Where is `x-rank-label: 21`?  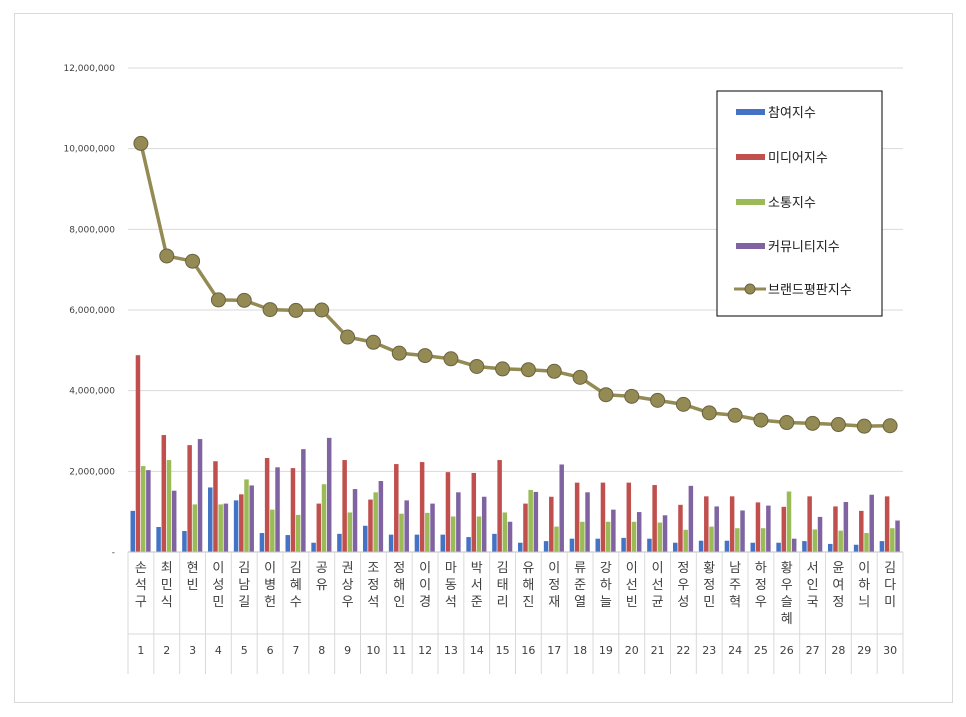
x-rank-label: 21 is located at coordinates (658, 650).